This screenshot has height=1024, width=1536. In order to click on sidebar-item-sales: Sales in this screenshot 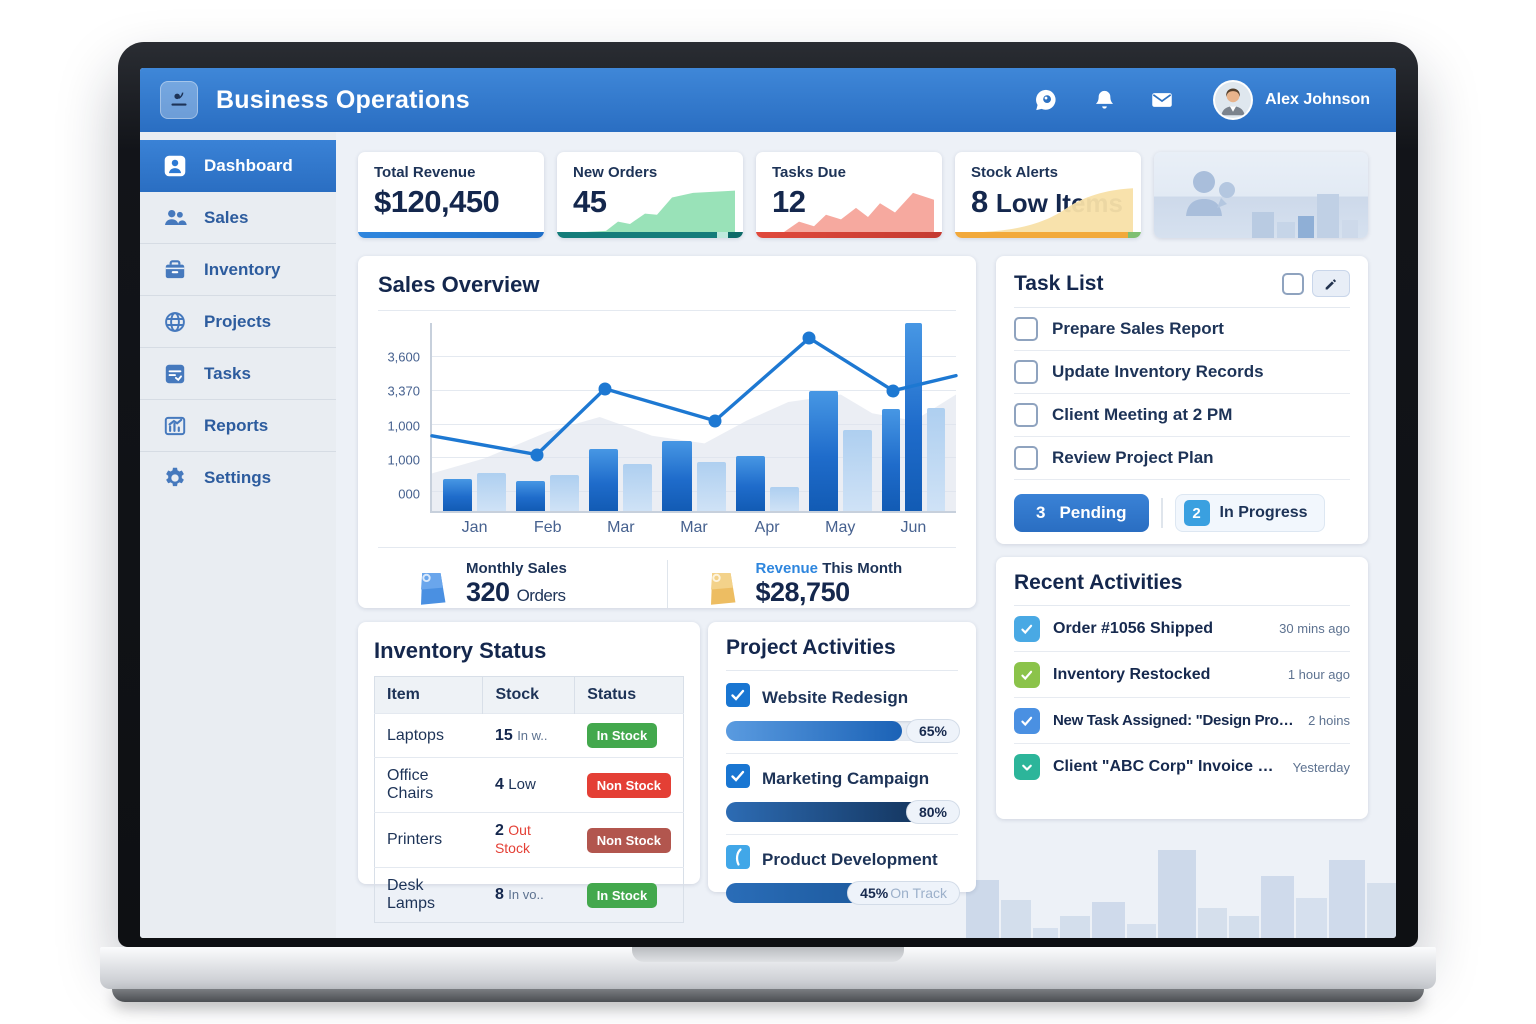, I will do `click(238, 218)`.